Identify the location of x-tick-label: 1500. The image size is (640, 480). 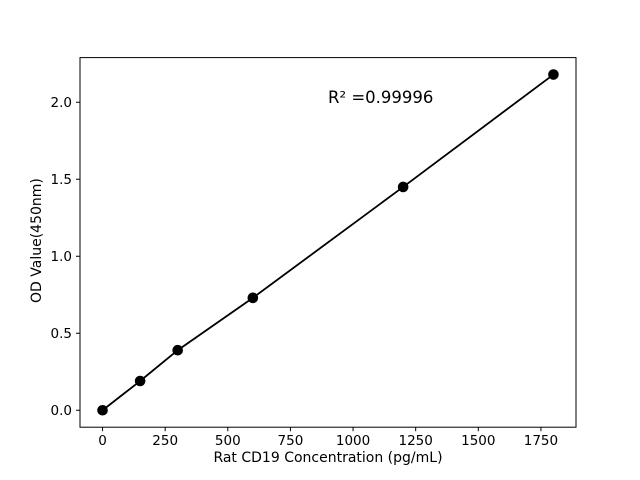
(478, 441).